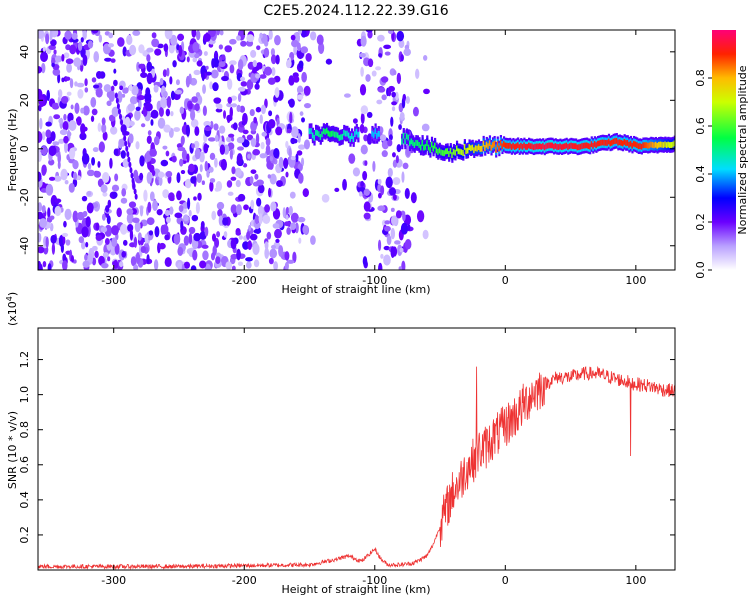 This screenshot has height=600, width=750. I want to click on snr-ytick-label: 0.2, so click(24, 535).